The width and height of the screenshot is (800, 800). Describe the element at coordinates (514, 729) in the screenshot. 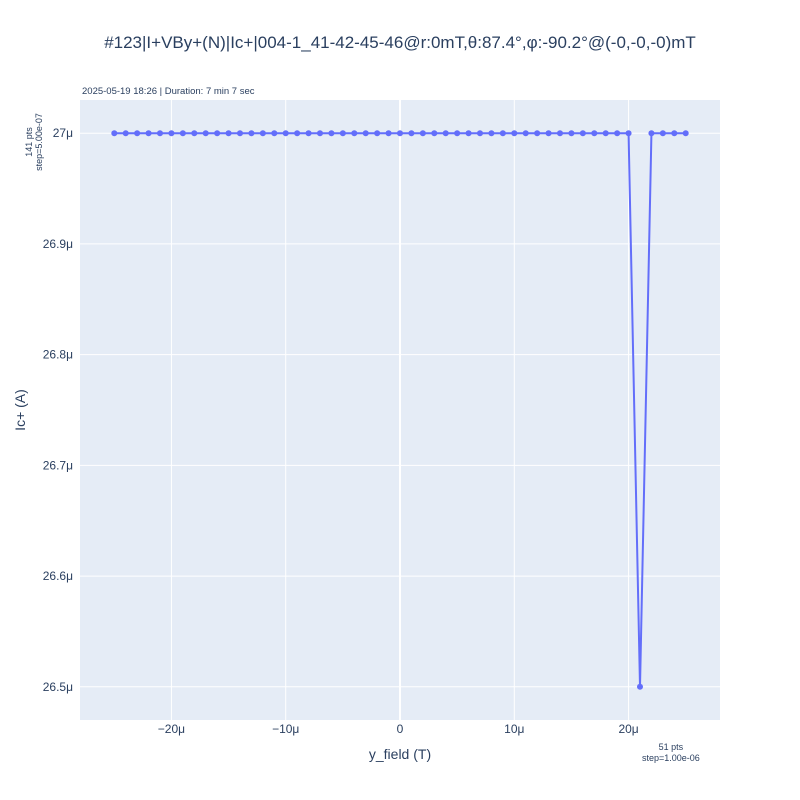

I see `x-tick-label: 10μ` at that location.